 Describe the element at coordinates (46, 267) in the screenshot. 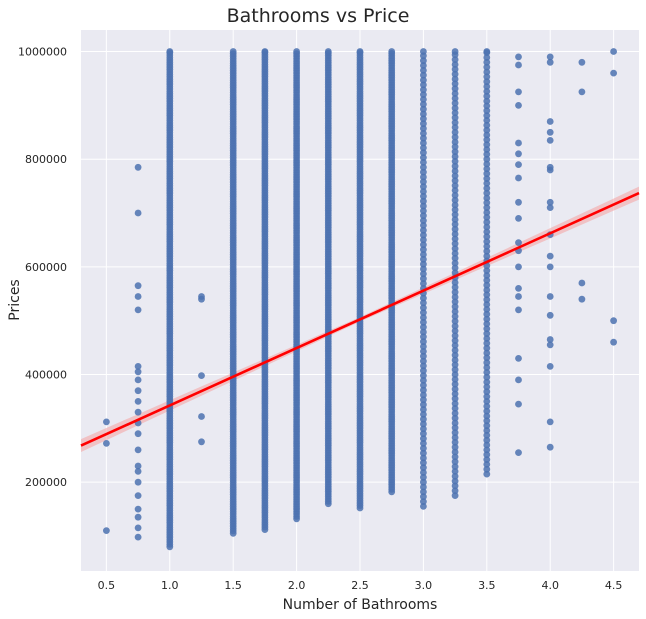

I see `y-tick-label: 600000` at that location.